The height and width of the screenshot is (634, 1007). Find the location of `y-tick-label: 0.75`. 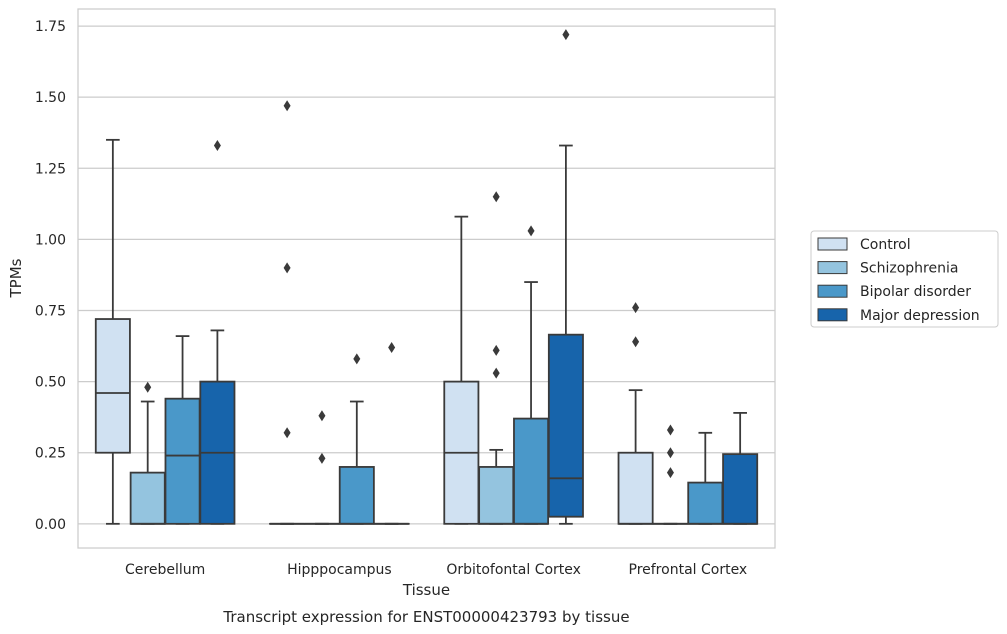

y-tick-label: 0.75 is located at coordinates (50, 311).